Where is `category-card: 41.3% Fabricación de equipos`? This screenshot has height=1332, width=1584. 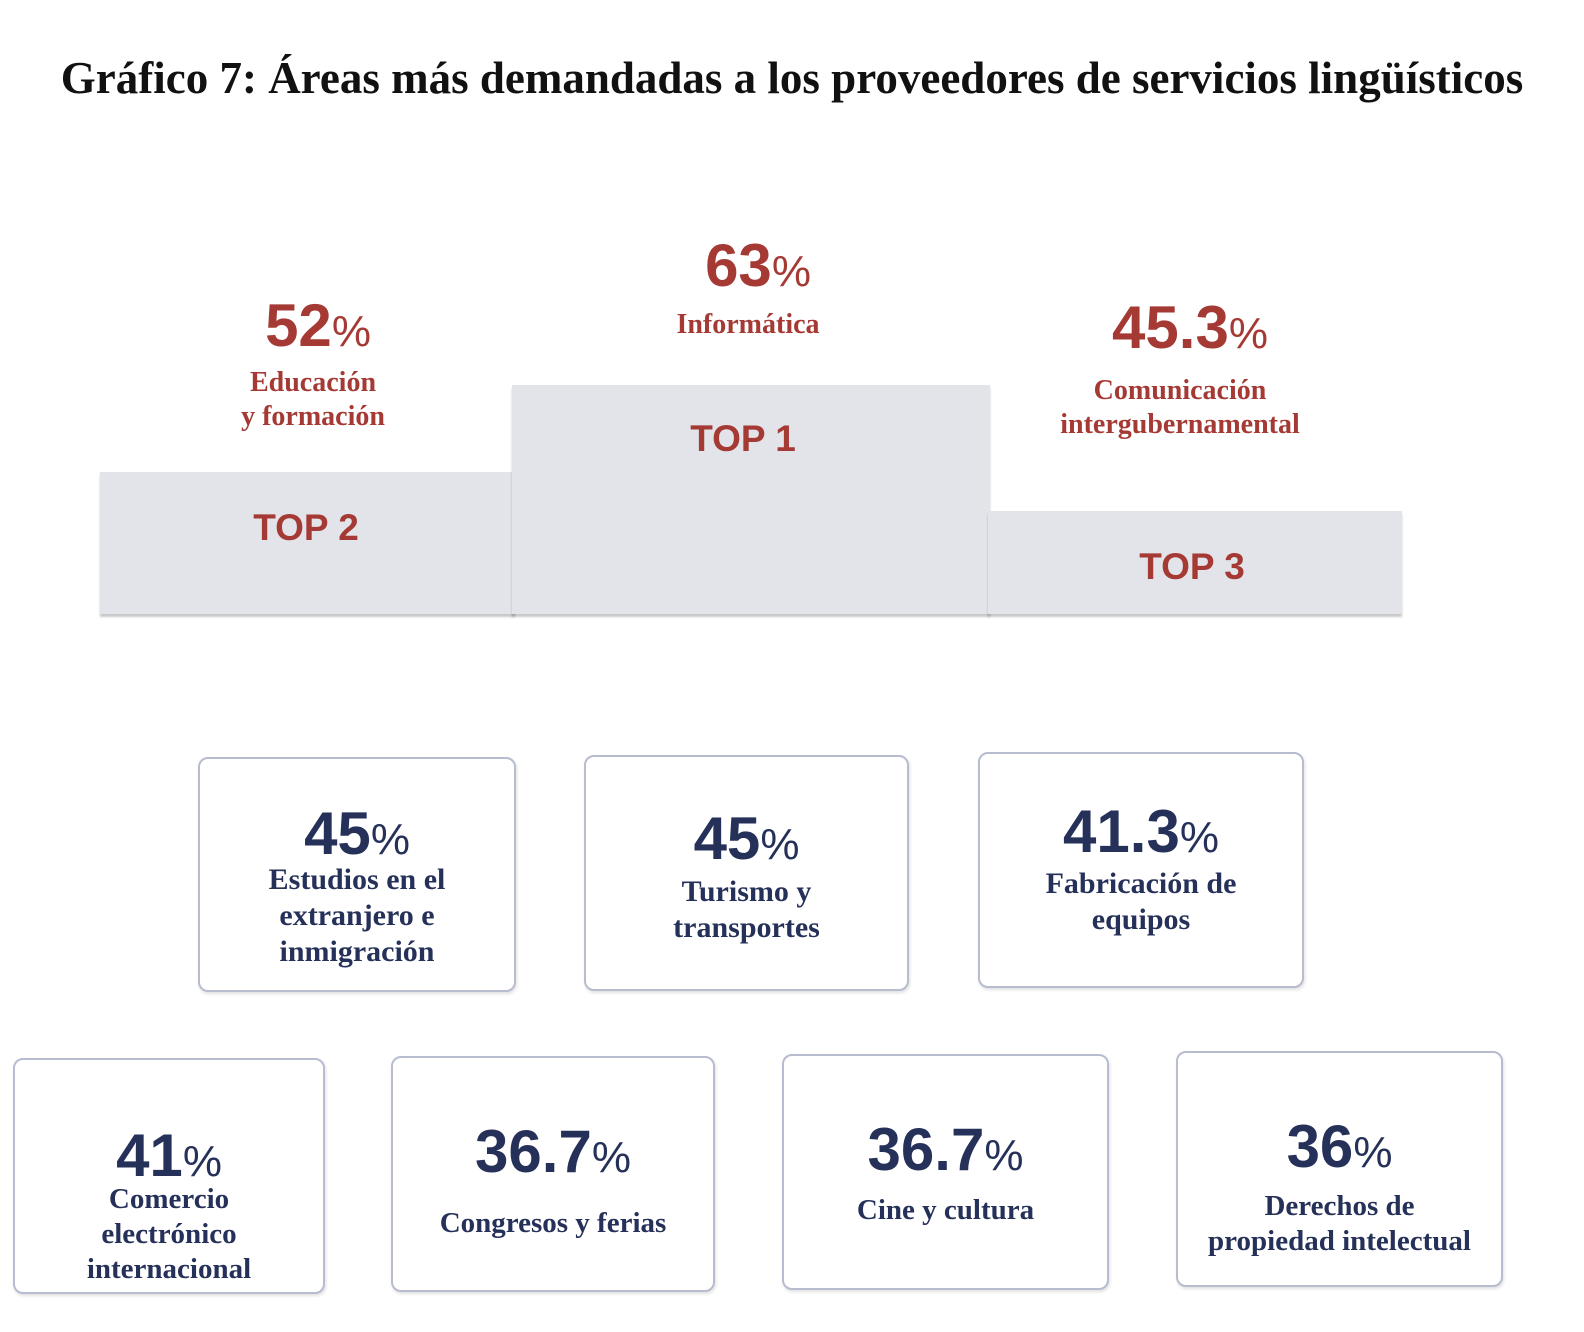
category-card: 41.3% Fabricación de equipos is located at coordinates (1141, 870).